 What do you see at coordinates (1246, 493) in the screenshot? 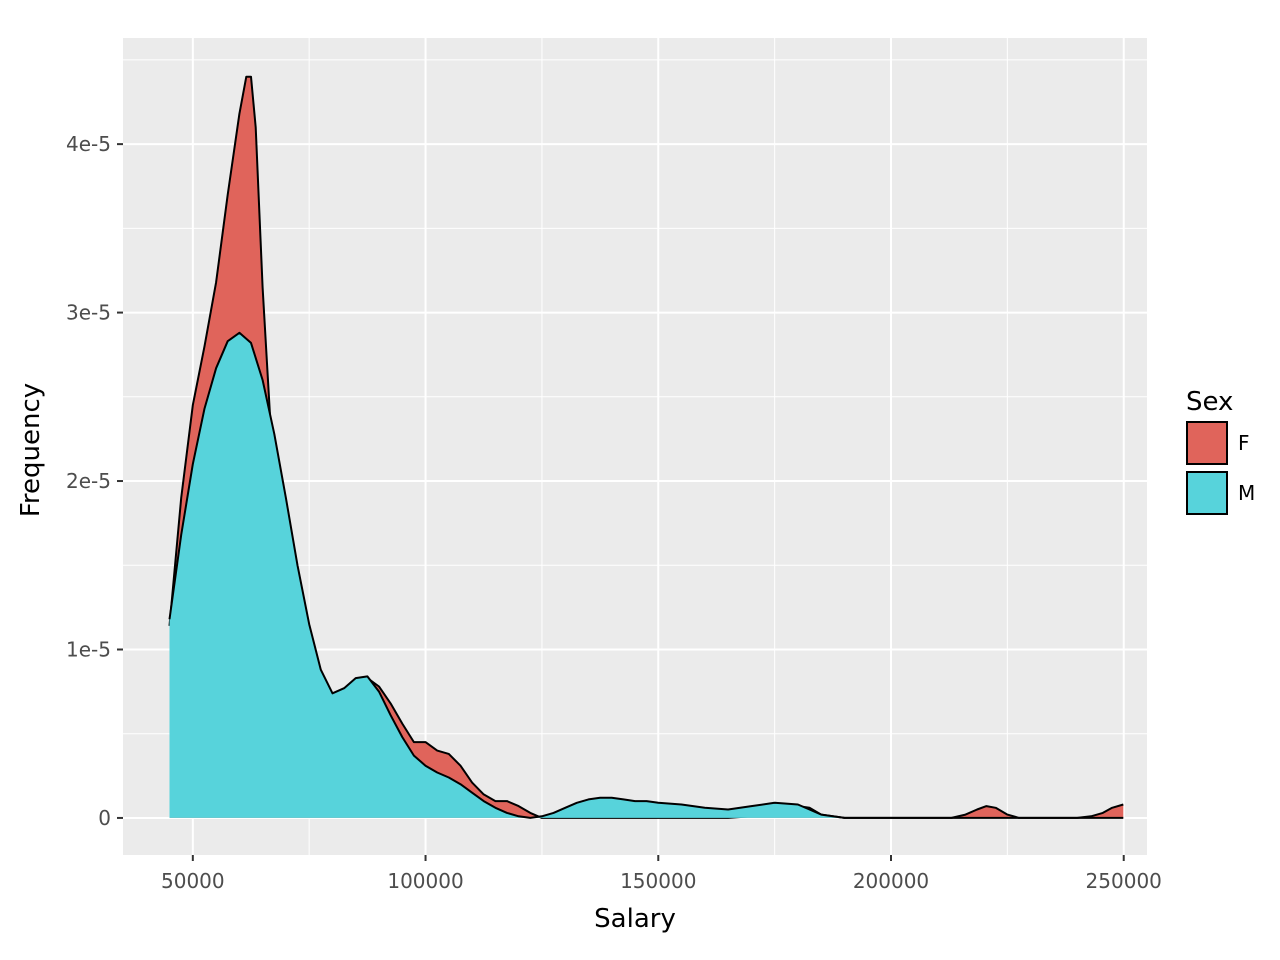
I see `legend-label-M: M` at bounding box center [1246, 493].